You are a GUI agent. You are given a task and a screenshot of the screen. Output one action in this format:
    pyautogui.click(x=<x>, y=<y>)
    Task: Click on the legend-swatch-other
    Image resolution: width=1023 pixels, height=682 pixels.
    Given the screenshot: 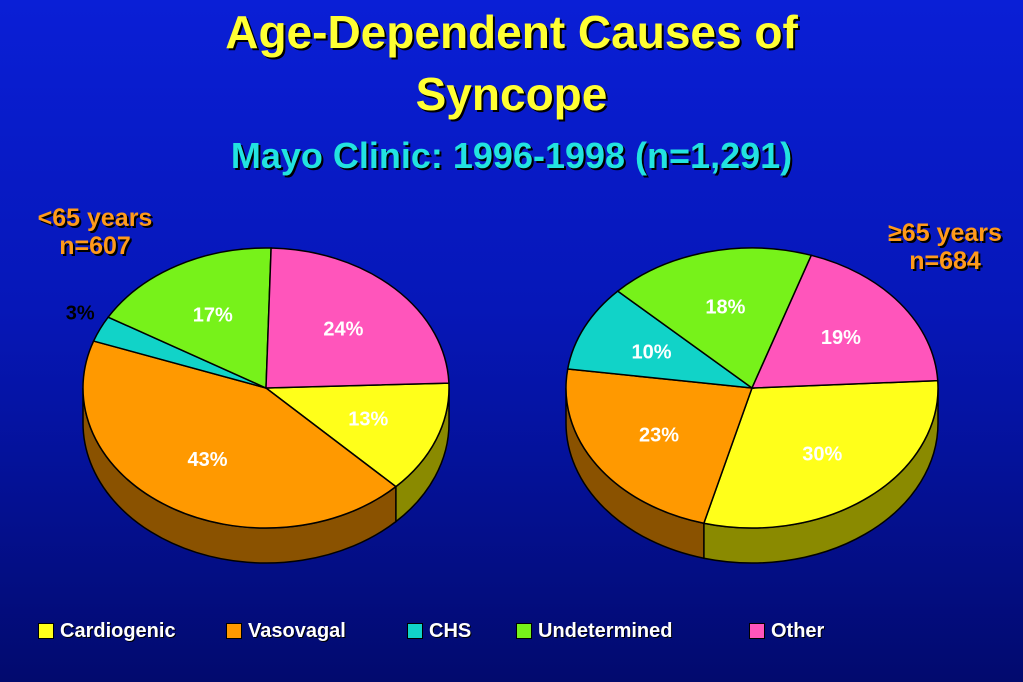 What is the action you would take?
    pyautogui.click(x=757, y=631)
    